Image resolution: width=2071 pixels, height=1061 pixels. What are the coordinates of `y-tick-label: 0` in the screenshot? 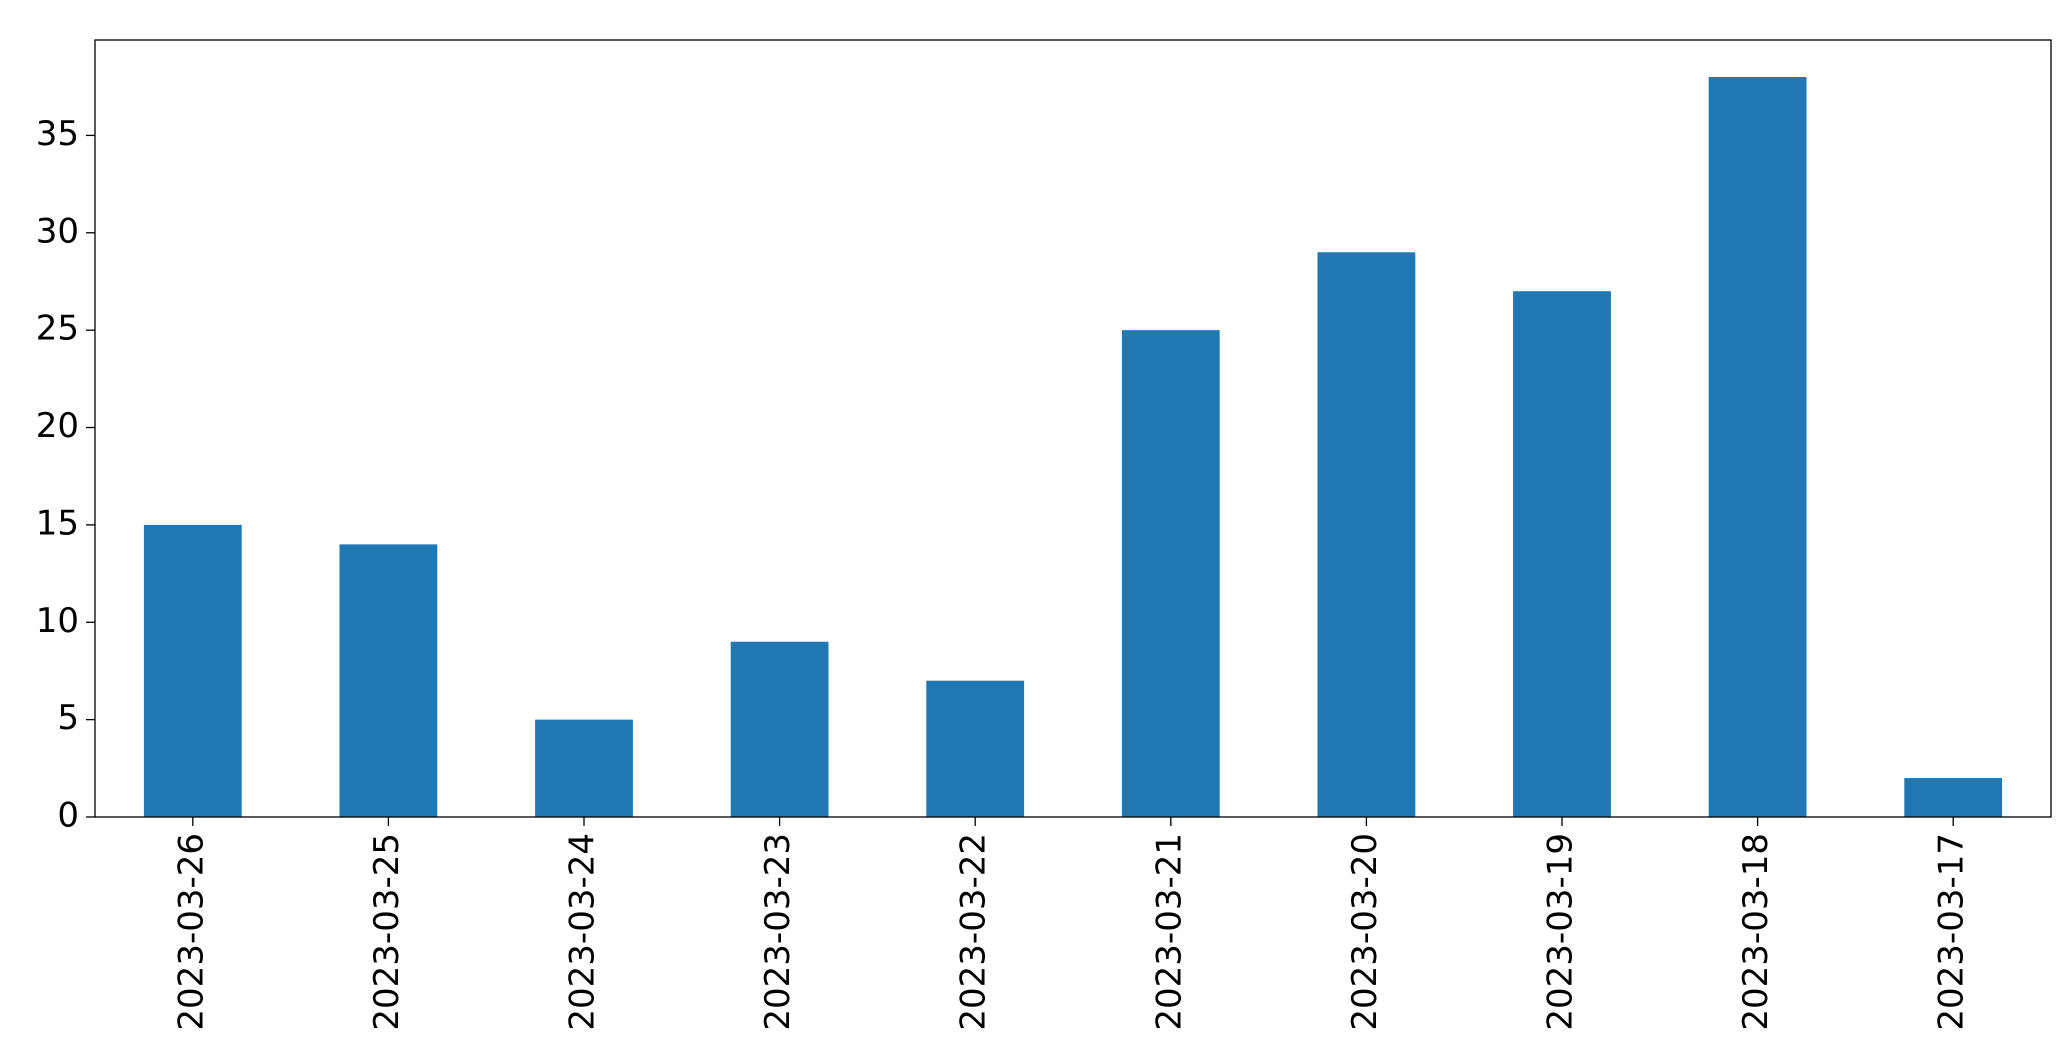 It's located at (68, 816).